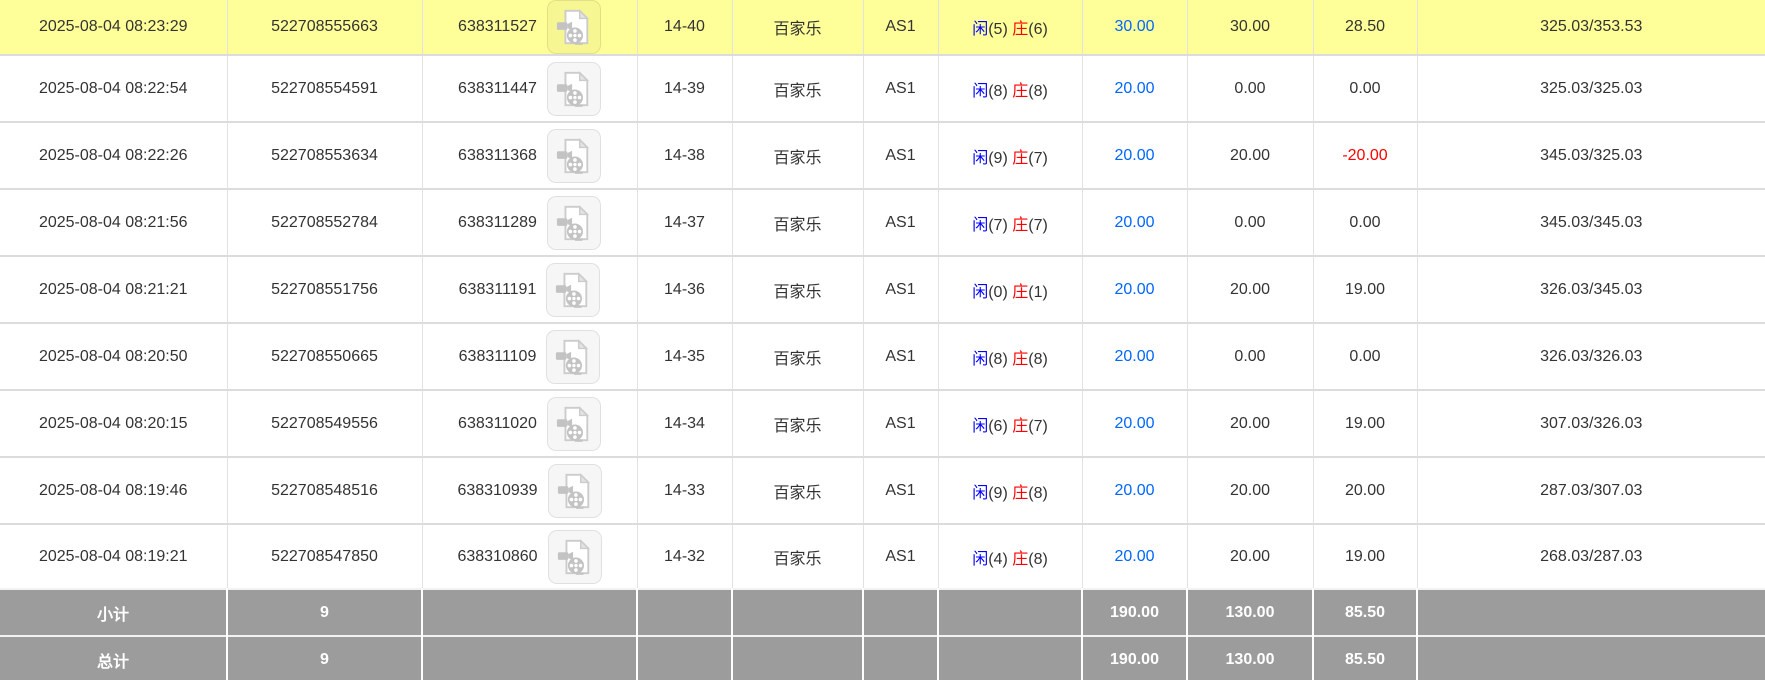 This screenshot has height=680, width=1765. What do you see at coordinates (497, 356) in the screenshot?
I see `video-id: 638311109` at bounding box center [497, 356].